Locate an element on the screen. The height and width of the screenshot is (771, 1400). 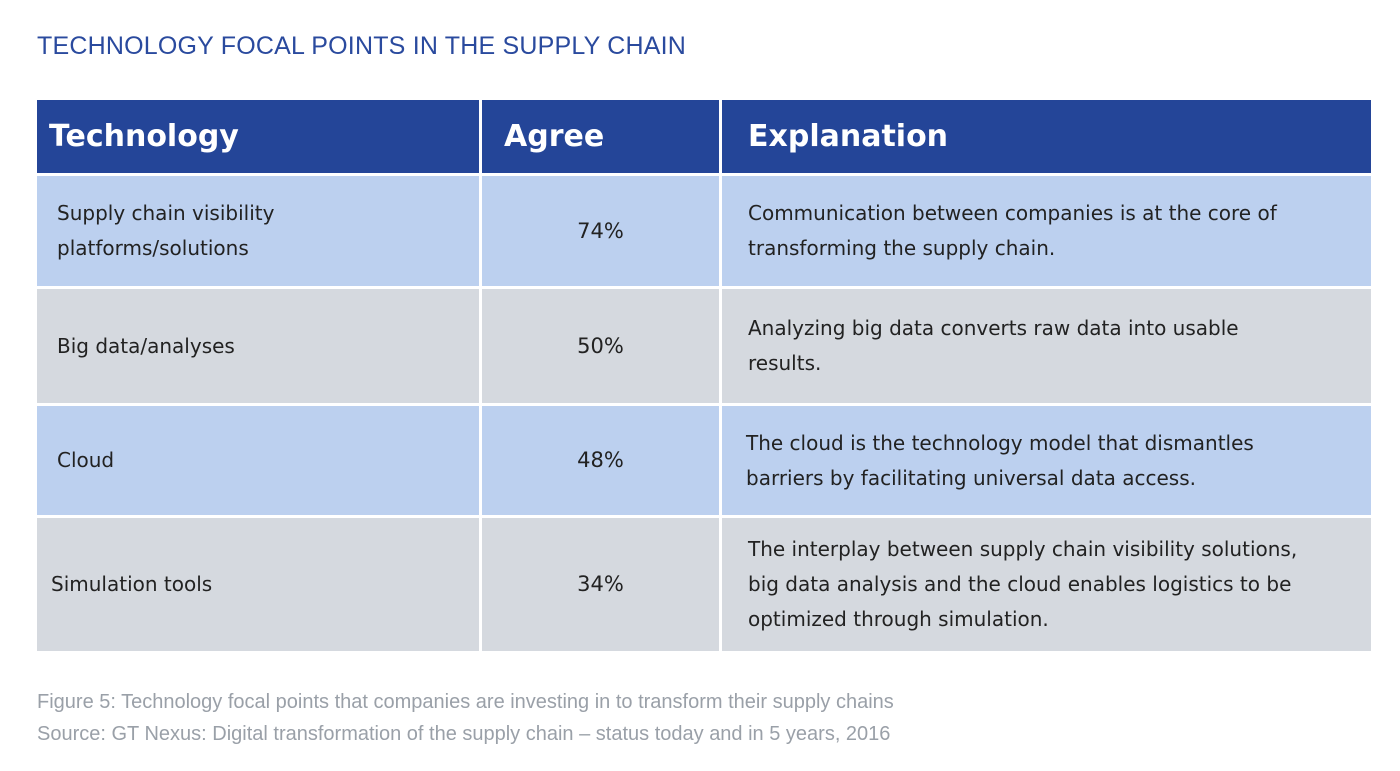
technology-cell: Big data/analyses is located at coordinates (258, 346).